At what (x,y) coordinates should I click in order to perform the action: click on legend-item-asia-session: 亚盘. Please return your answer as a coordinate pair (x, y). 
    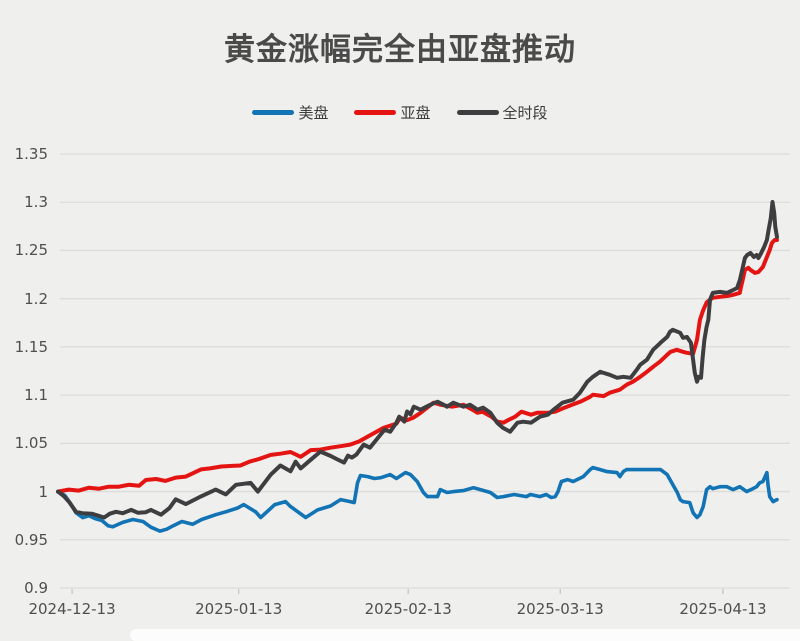
    Looking at the image, I should click on (392, 112).